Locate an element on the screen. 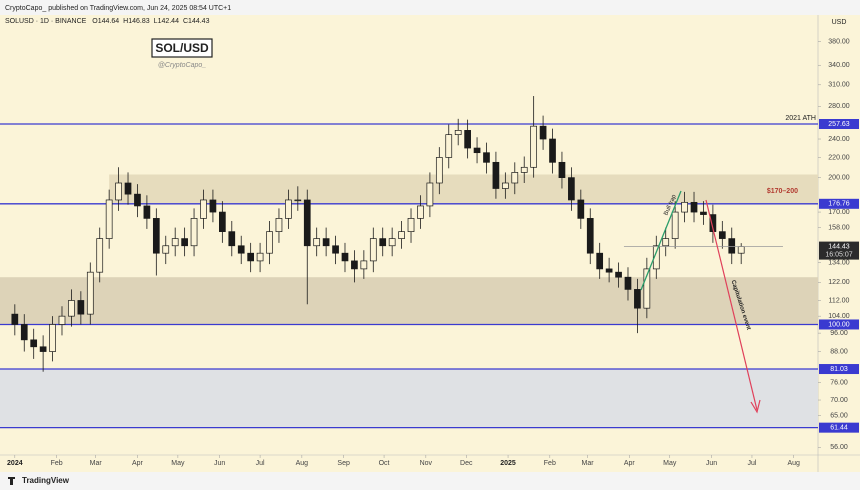  x-tick-label: Oct is located at coordinates (384, 463).